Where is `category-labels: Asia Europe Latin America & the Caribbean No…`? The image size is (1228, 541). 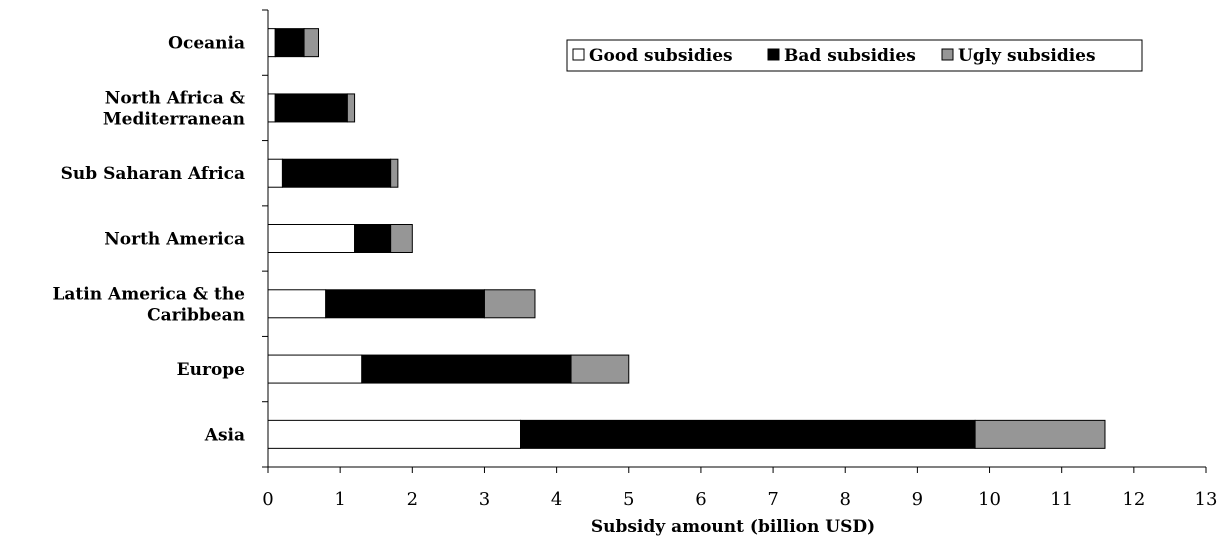 category-labels: Asia Europe Latin America & the Caribbean No… is located at coordinates (148, 240).